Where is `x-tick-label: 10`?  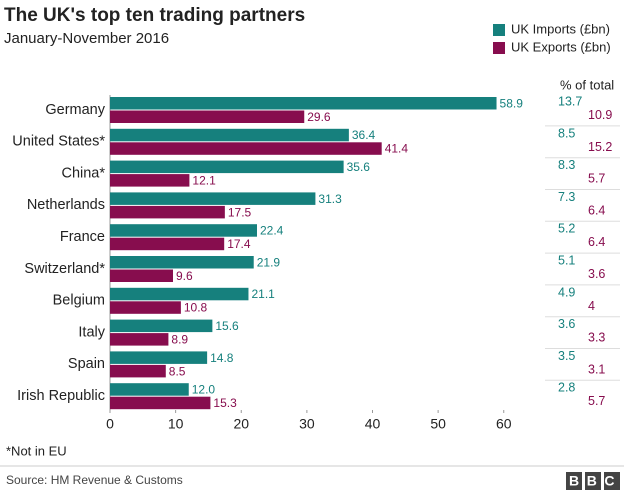
x-tick-label: 10 is located at coordinates (176, 424).